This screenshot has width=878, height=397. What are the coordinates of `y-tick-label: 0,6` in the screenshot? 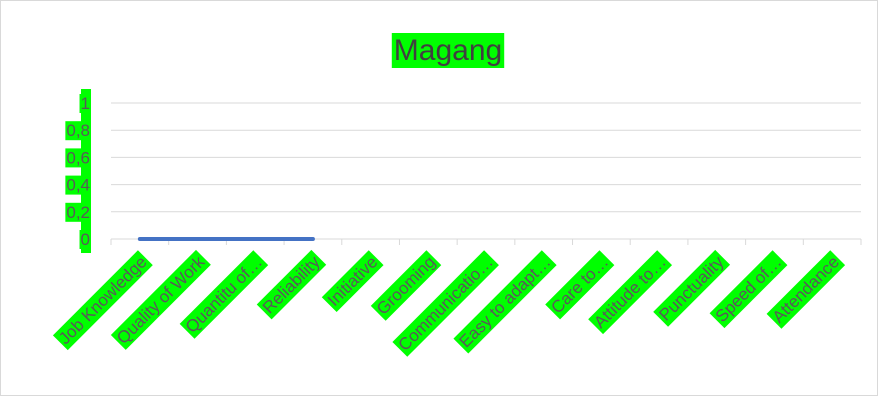 It's located at (78, 157).